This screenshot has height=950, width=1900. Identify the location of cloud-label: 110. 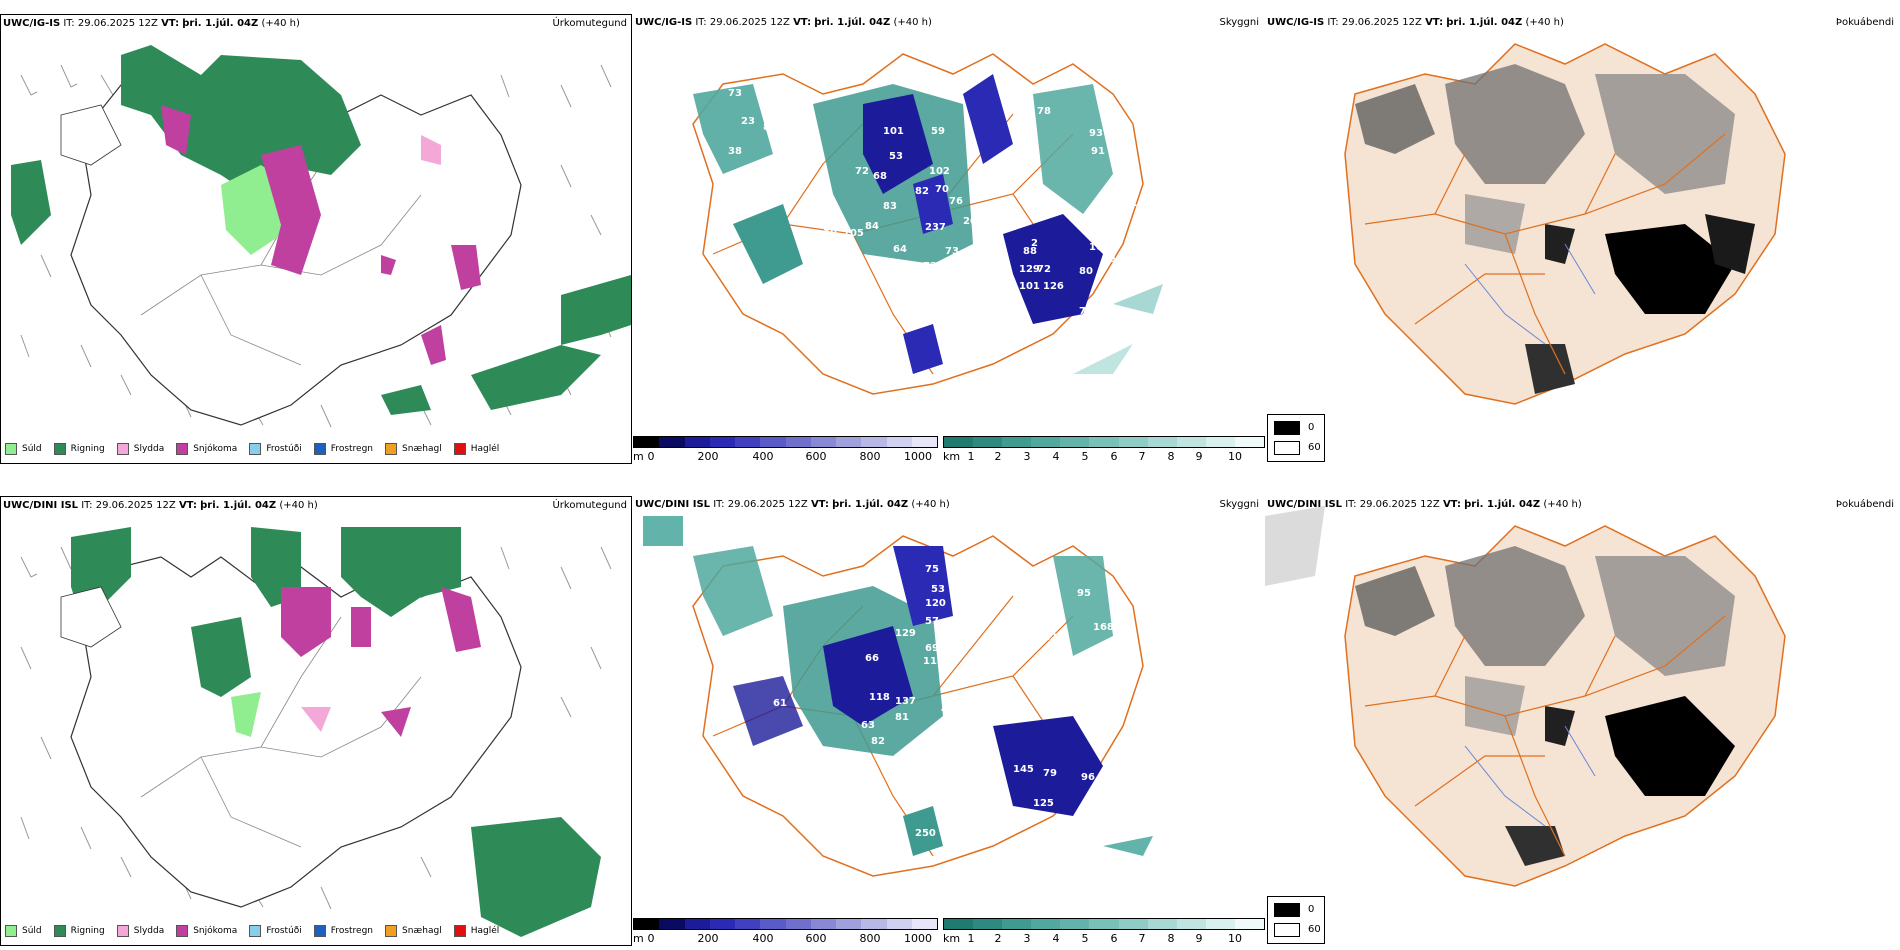
(933, 661).